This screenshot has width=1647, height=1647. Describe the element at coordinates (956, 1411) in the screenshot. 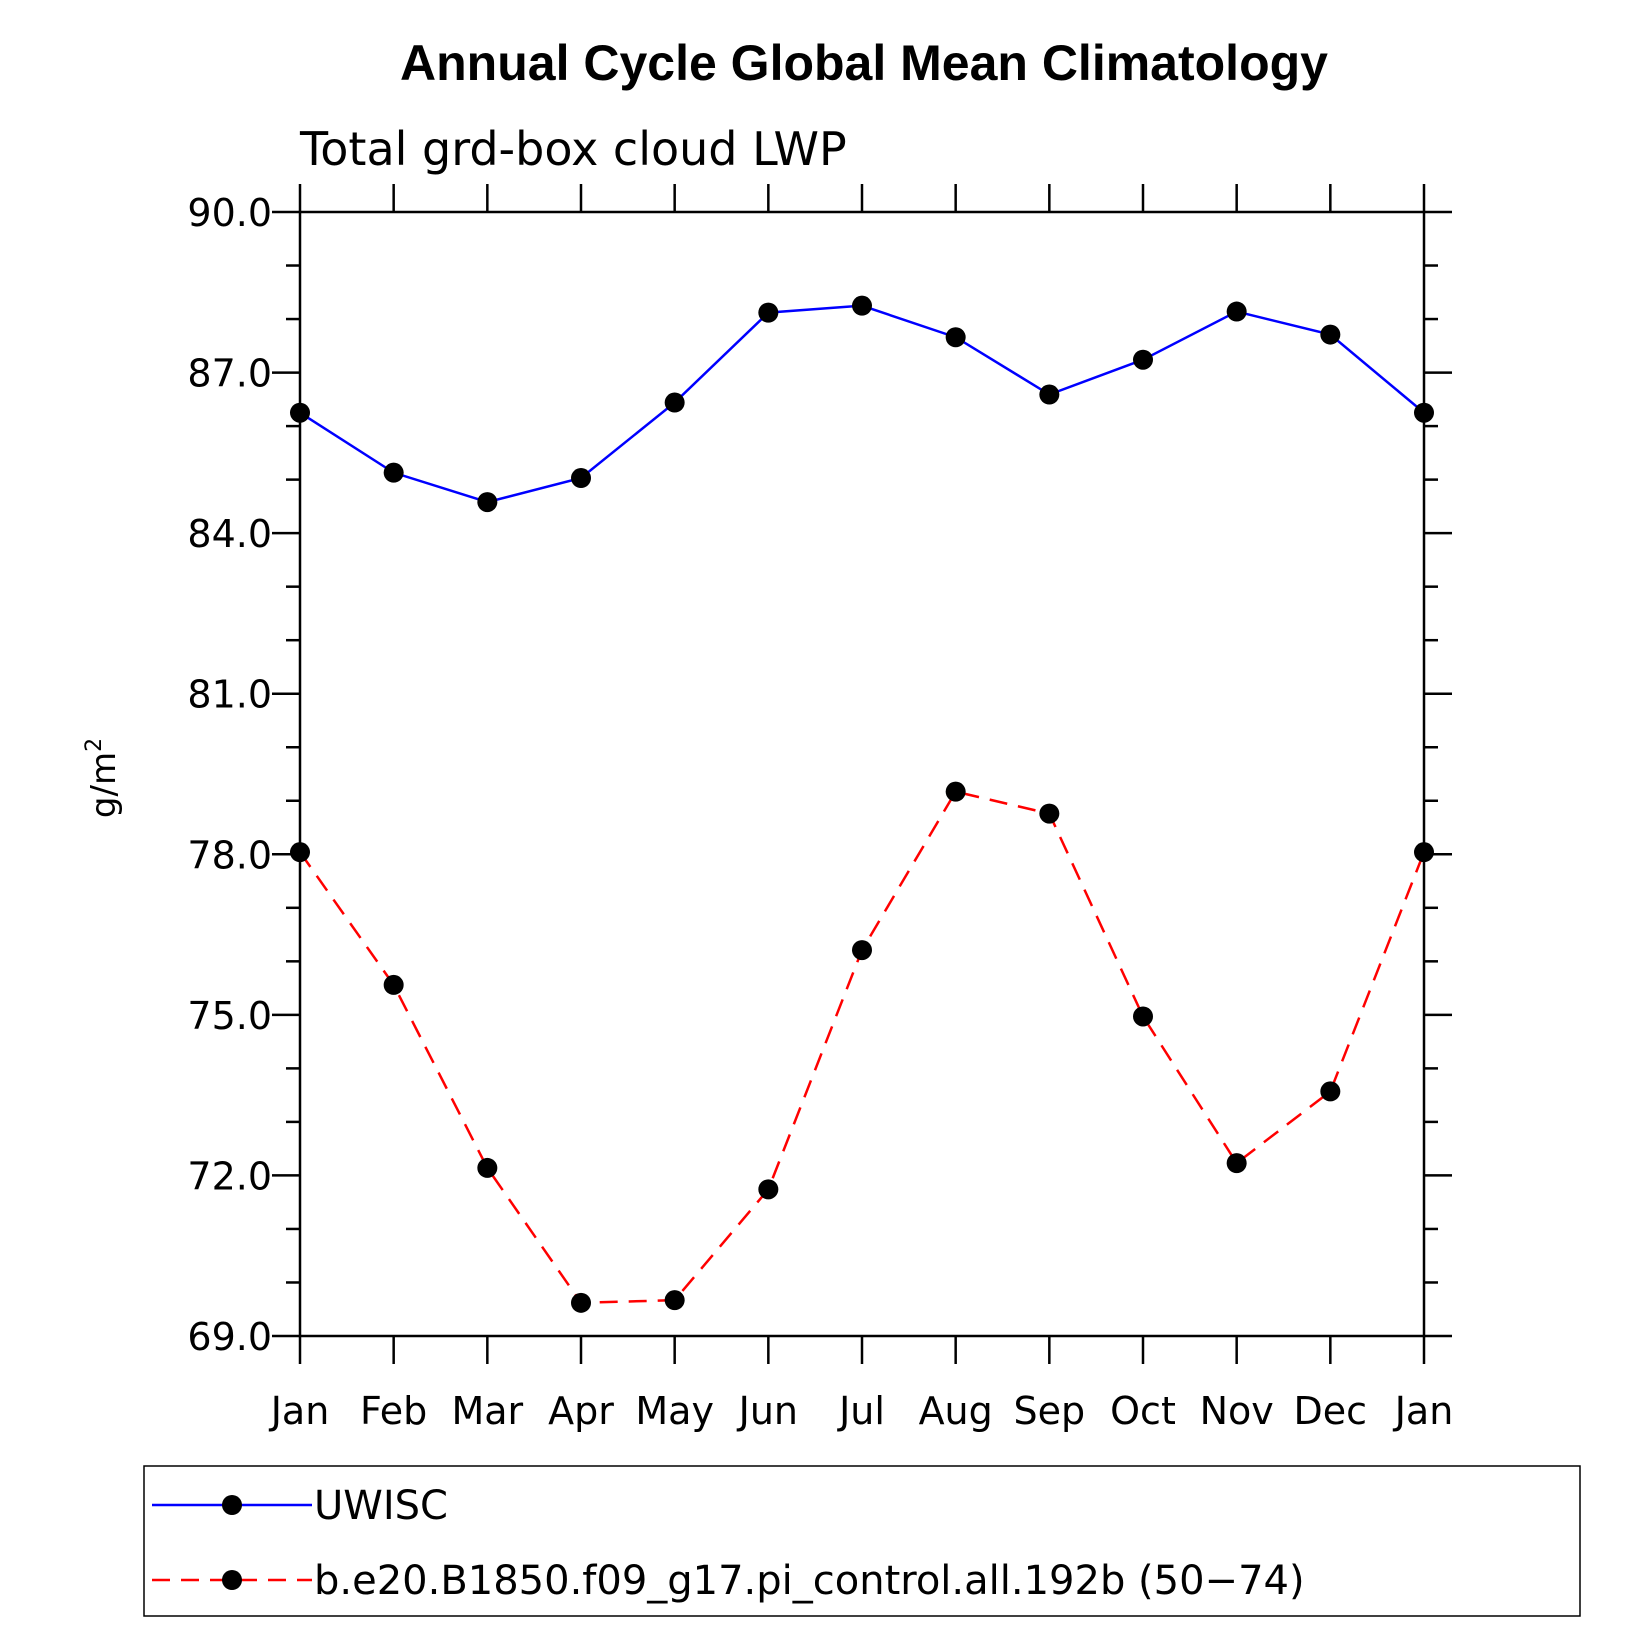

I see `x-tick-label: Aug` at that location.